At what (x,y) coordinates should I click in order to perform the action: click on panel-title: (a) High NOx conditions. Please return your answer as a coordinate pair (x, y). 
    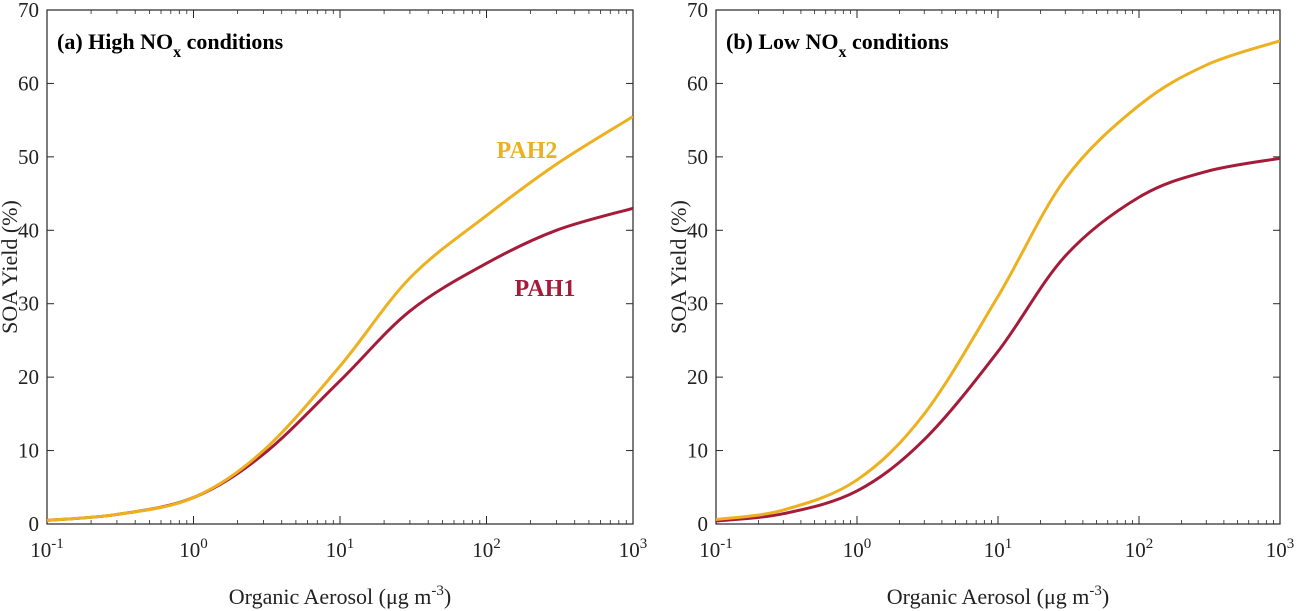
    Looking at the image, I should click on (170, 45).